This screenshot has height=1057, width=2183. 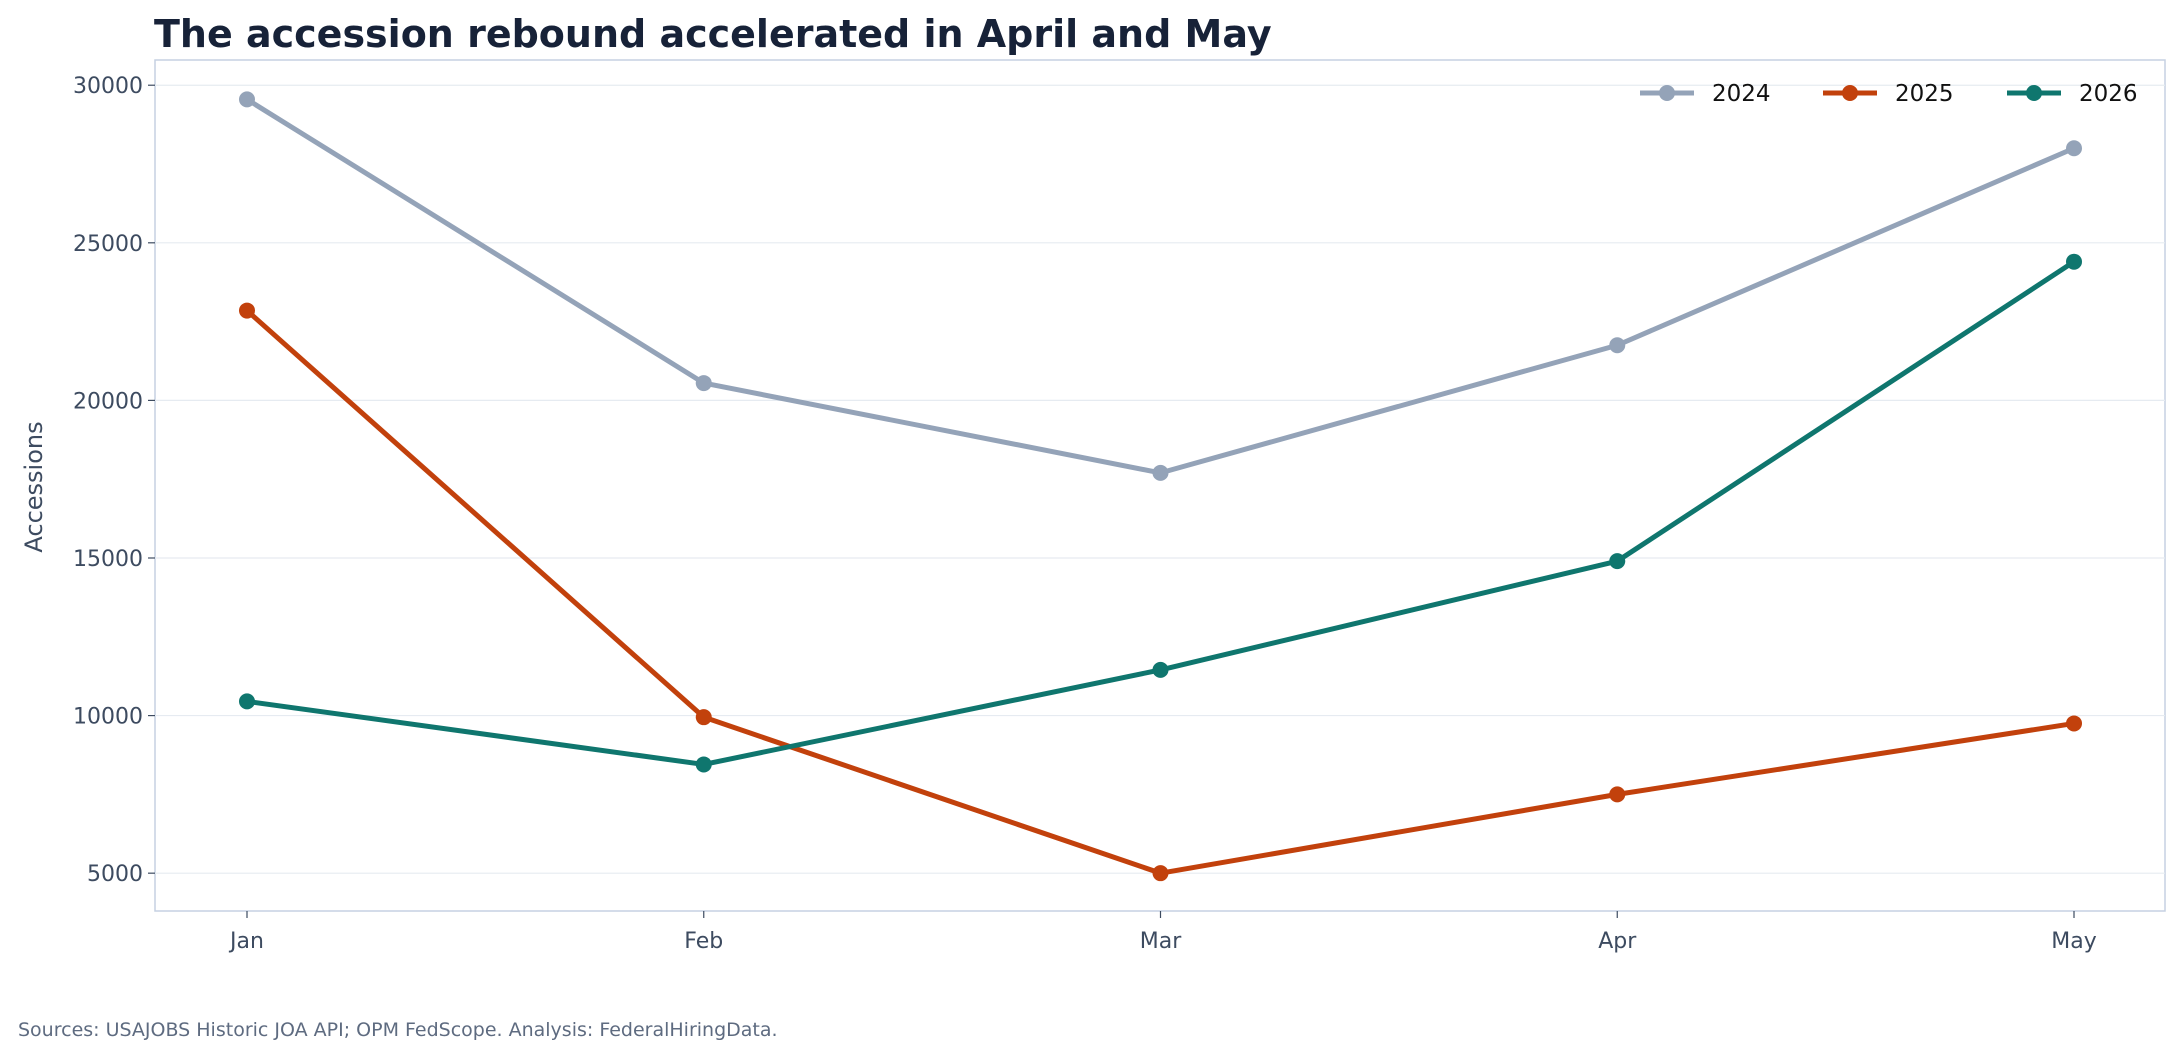 I want to click on y-tick-label: 10000, so click(x=108, y=717).